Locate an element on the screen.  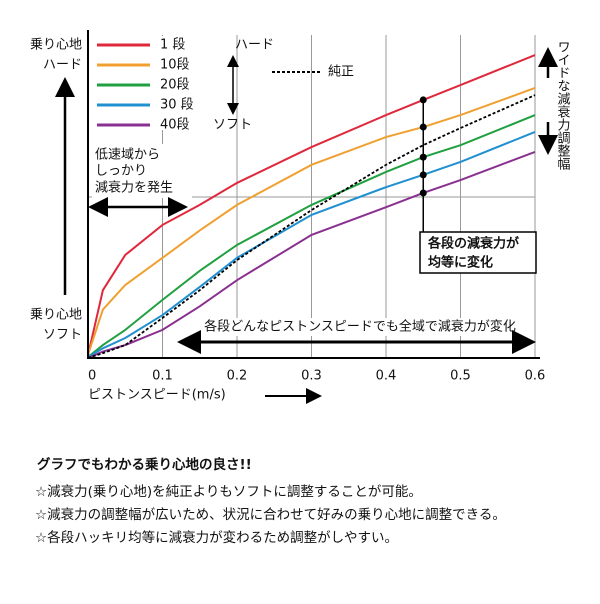
legend-label: 1 段 is located at coordinates (172, 45).